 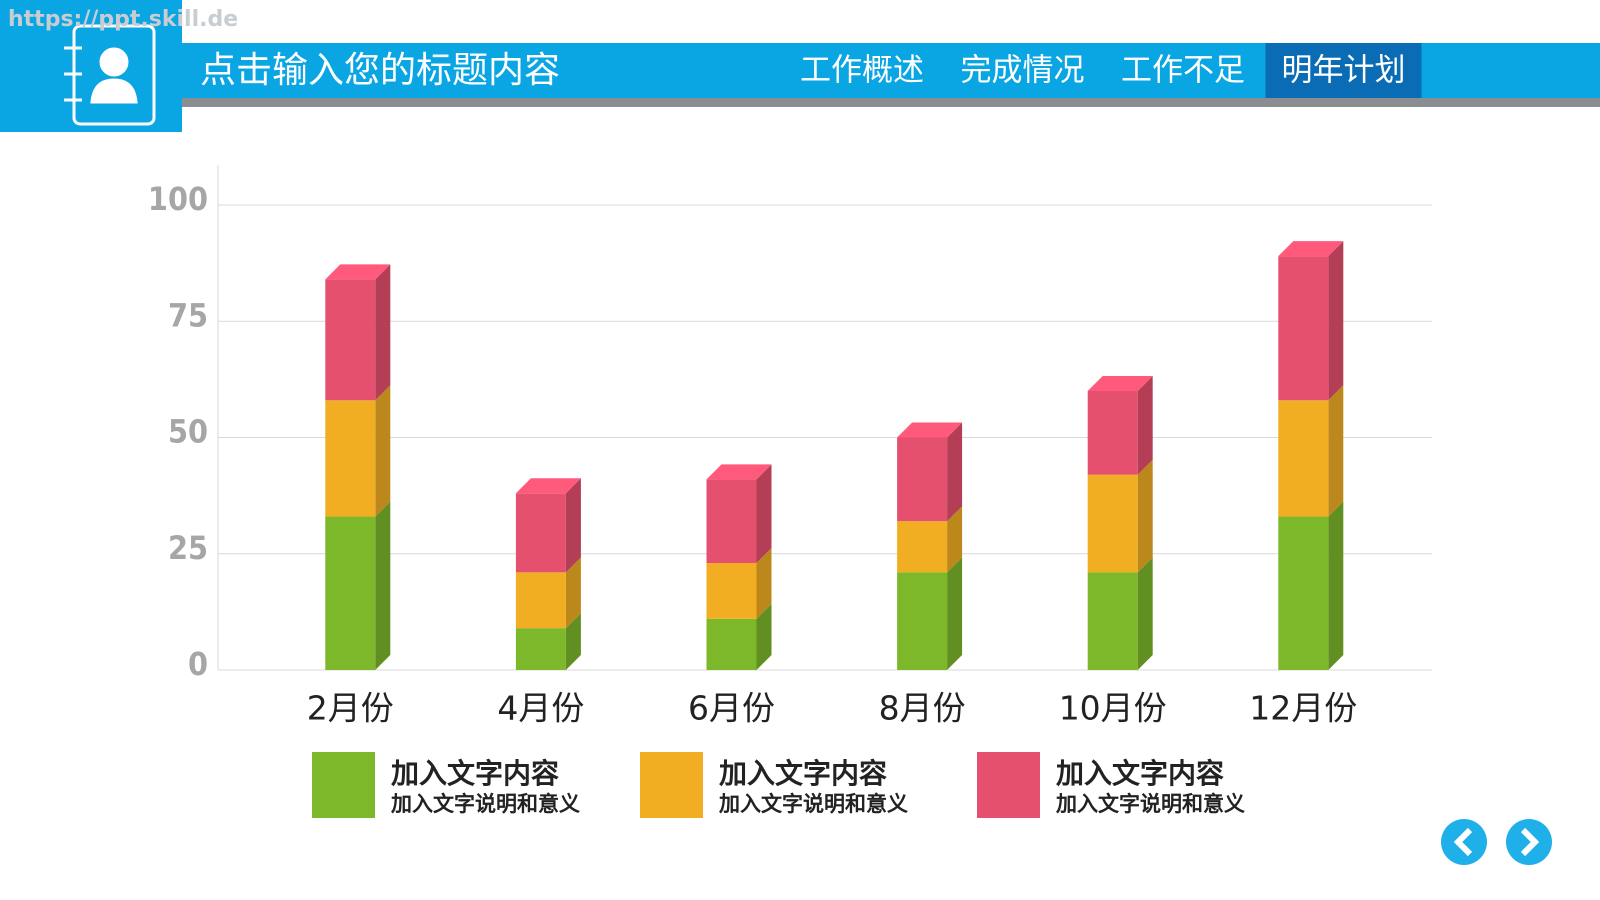 I want to click on nav-label: 工作不足, so click(x=1183, y=71).